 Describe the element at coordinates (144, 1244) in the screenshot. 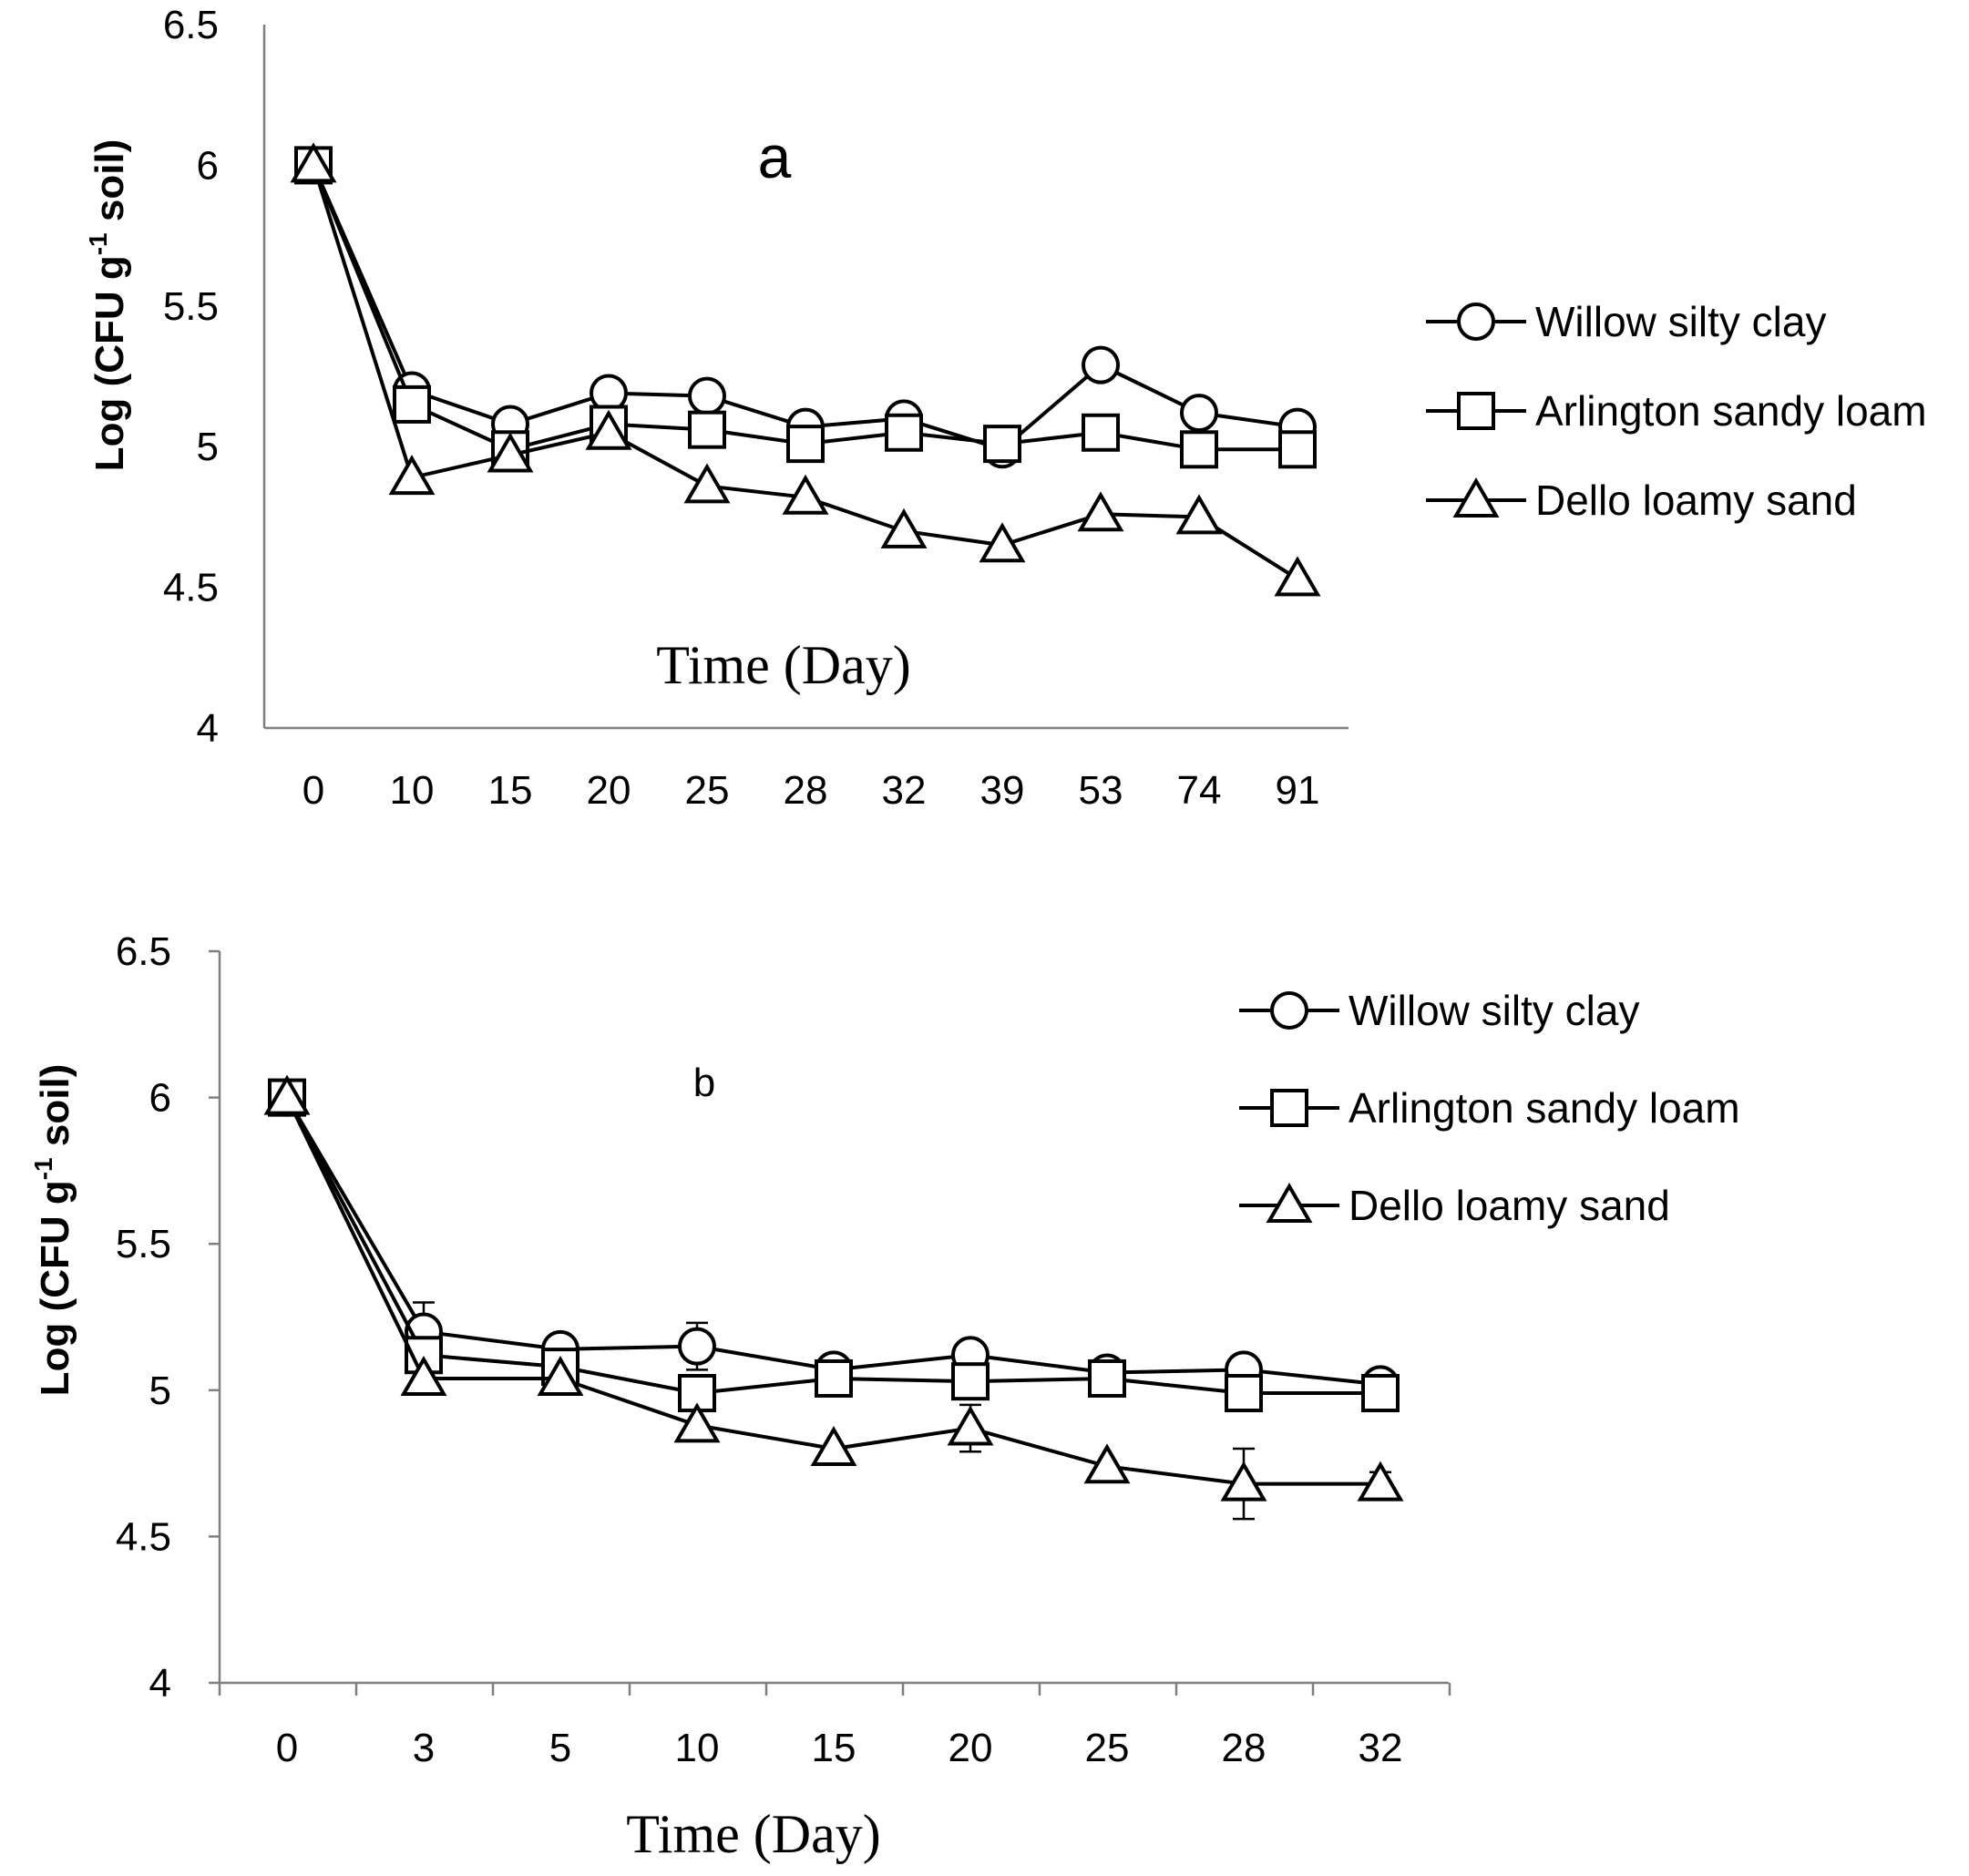

I see `y-tick-label: 5.5` at that location.